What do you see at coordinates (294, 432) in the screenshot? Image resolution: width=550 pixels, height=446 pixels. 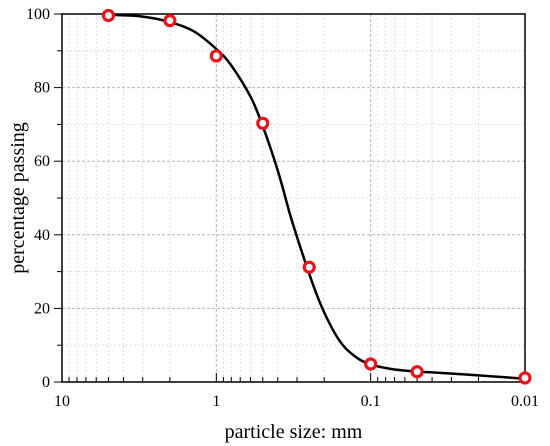 I see `x-axis-title: particle size: mm` at bounding box center [294, 432].